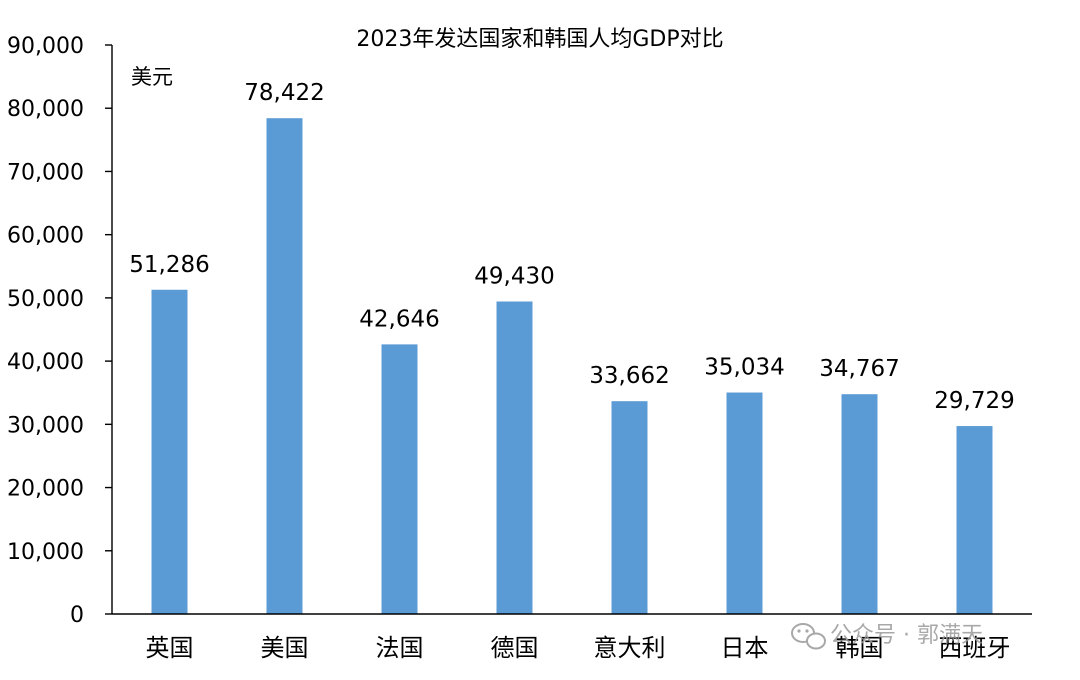 The width and height of the screenshot is (1080, 680). Describe the element at coordinates (572, 637) in the screenshot. I see `x-axis: 英国 美国 法国 德国 意大利 日本 韩国 西班牙` at that location.